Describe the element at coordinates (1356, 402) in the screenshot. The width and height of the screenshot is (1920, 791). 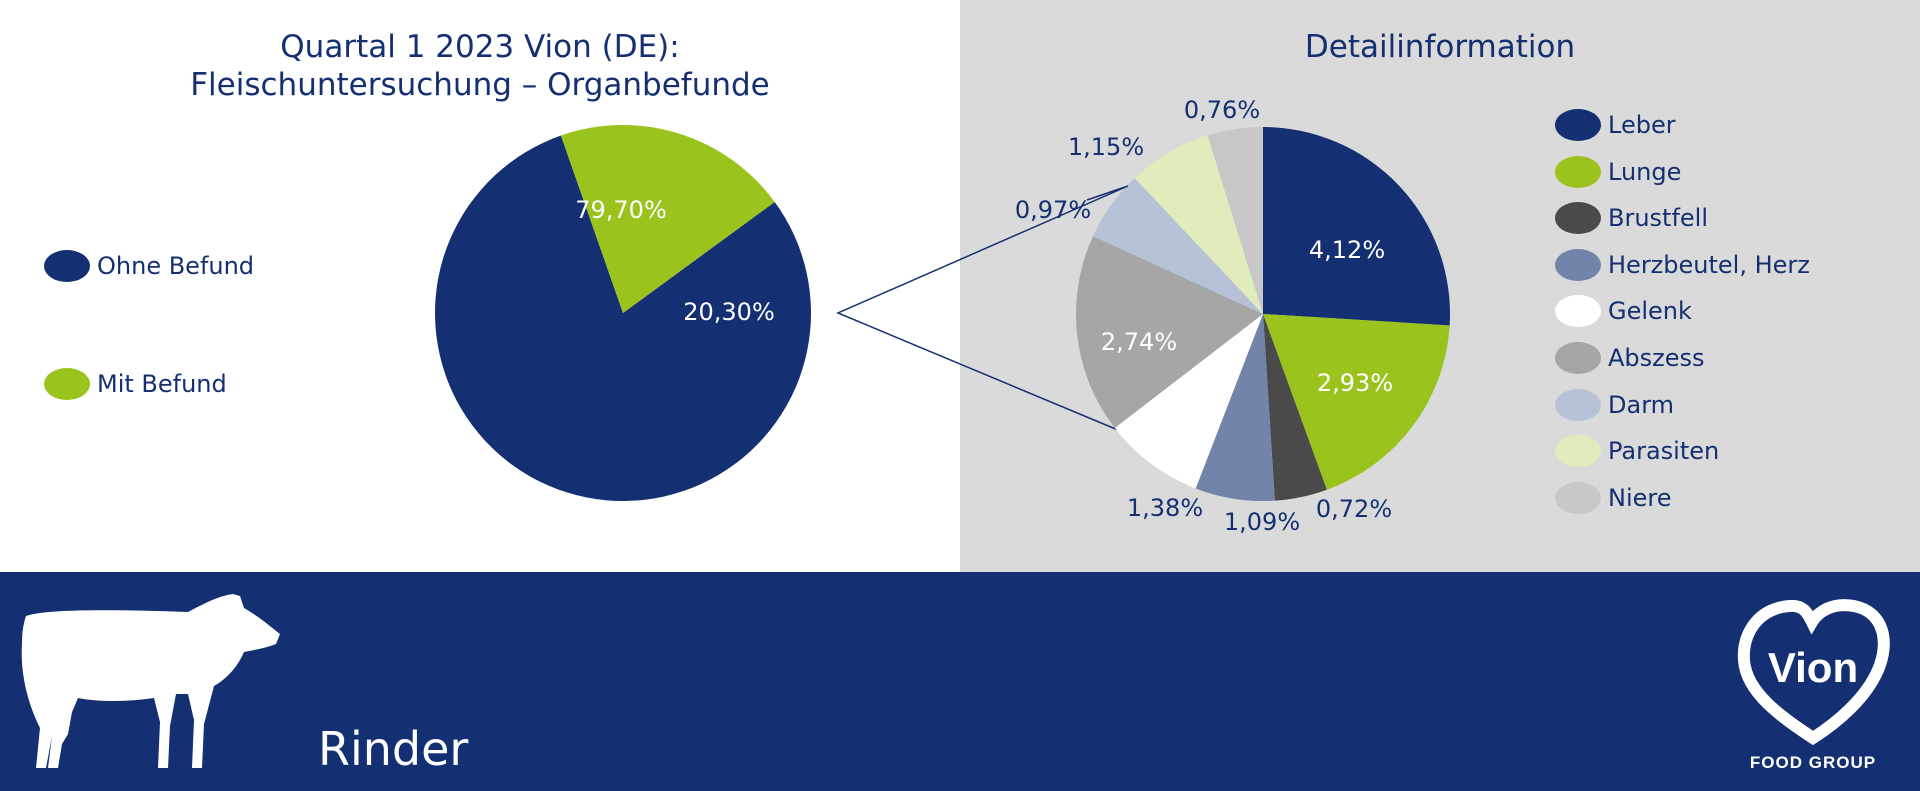
I see `pie-slice-lunge` at that location.